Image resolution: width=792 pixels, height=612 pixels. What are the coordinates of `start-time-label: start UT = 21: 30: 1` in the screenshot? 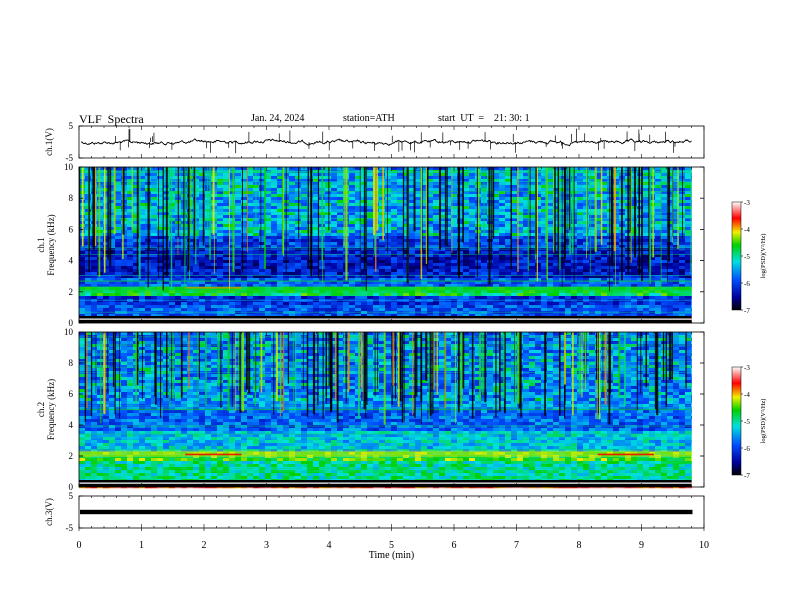 It's located at (484, 118).